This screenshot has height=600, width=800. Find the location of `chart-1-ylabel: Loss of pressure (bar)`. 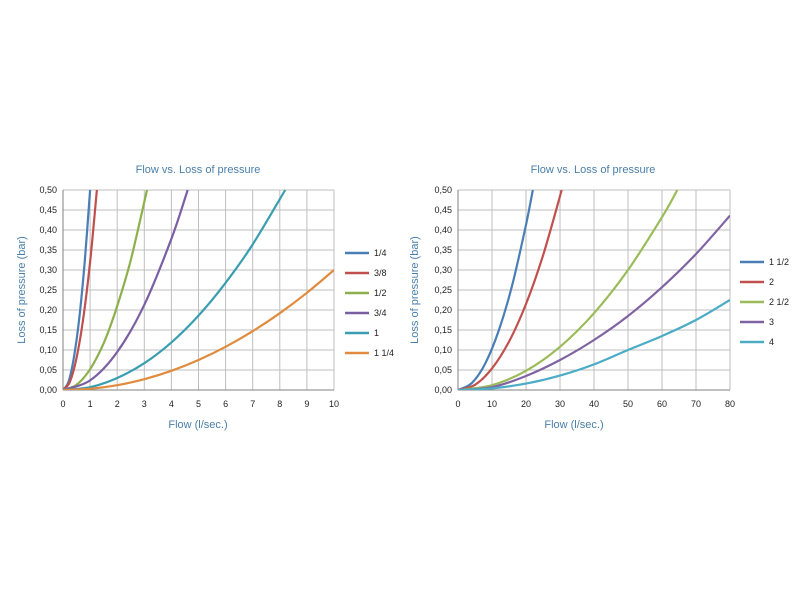

chart-1-ylabel: Loss of pressure (bar) is located at coordinates (22, 290).